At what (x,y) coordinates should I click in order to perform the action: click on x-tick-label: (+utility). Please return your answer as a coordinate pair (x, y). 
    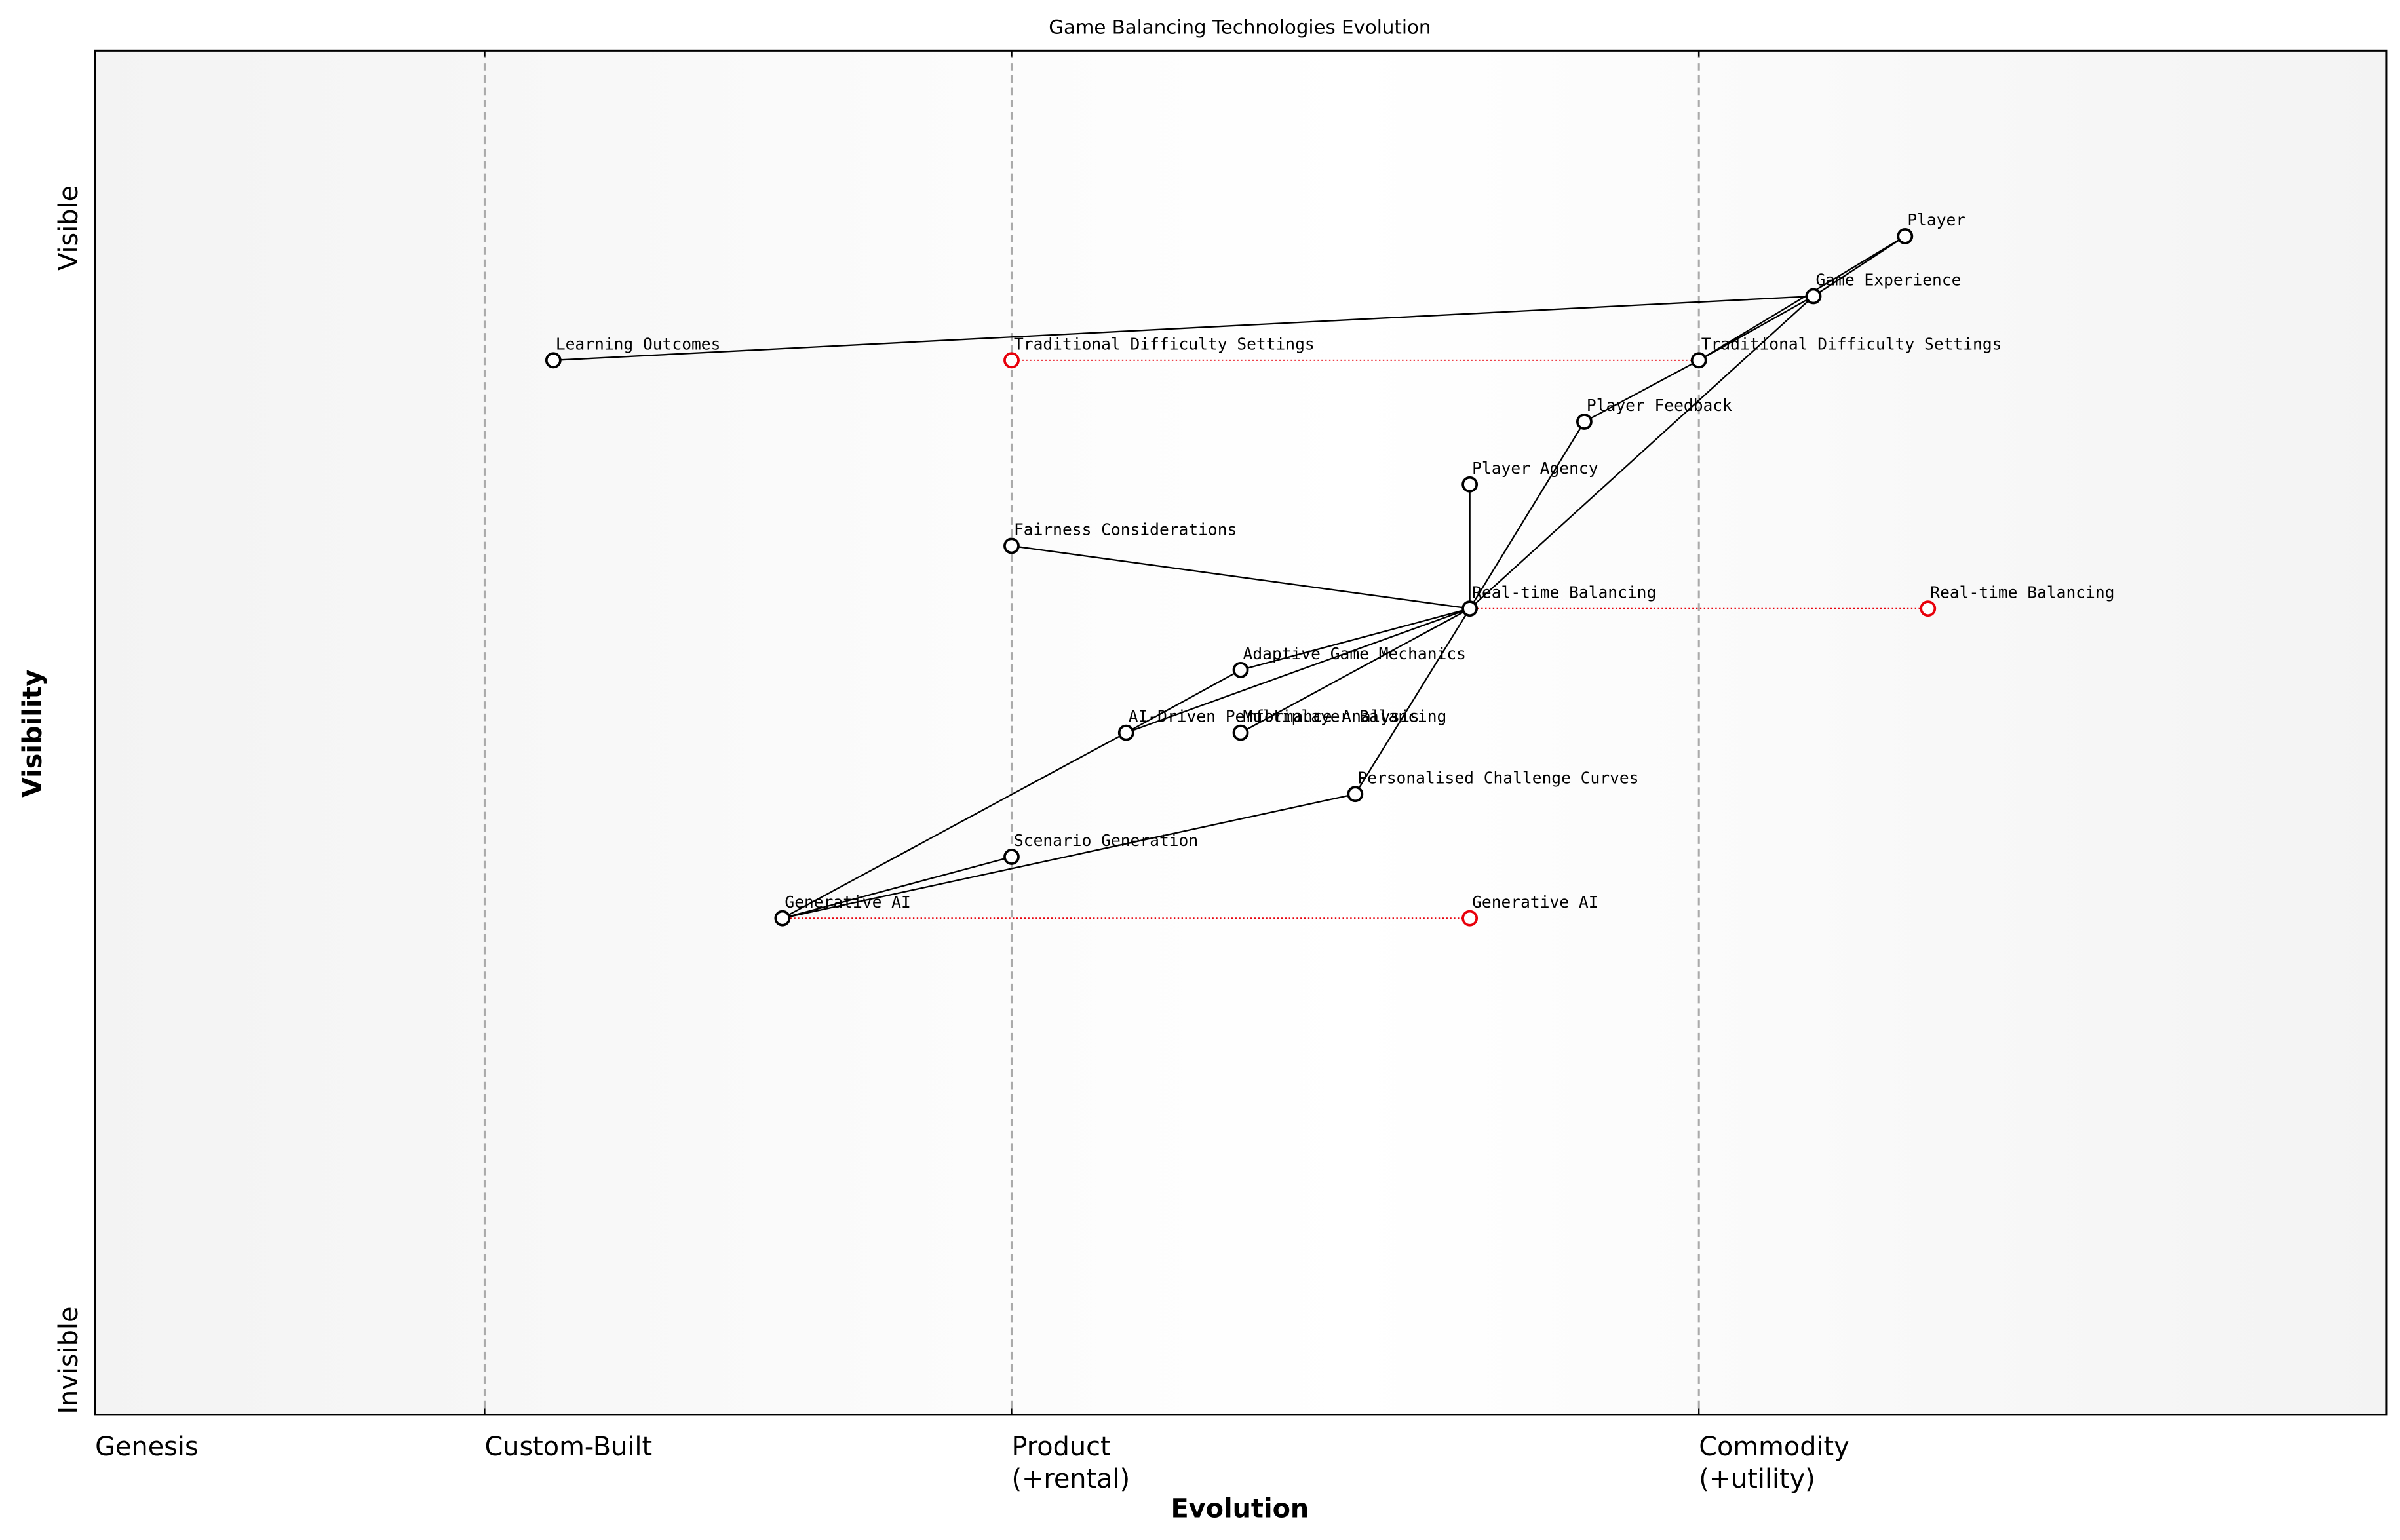
    Looking at the image, I should click on (1757, 1479).